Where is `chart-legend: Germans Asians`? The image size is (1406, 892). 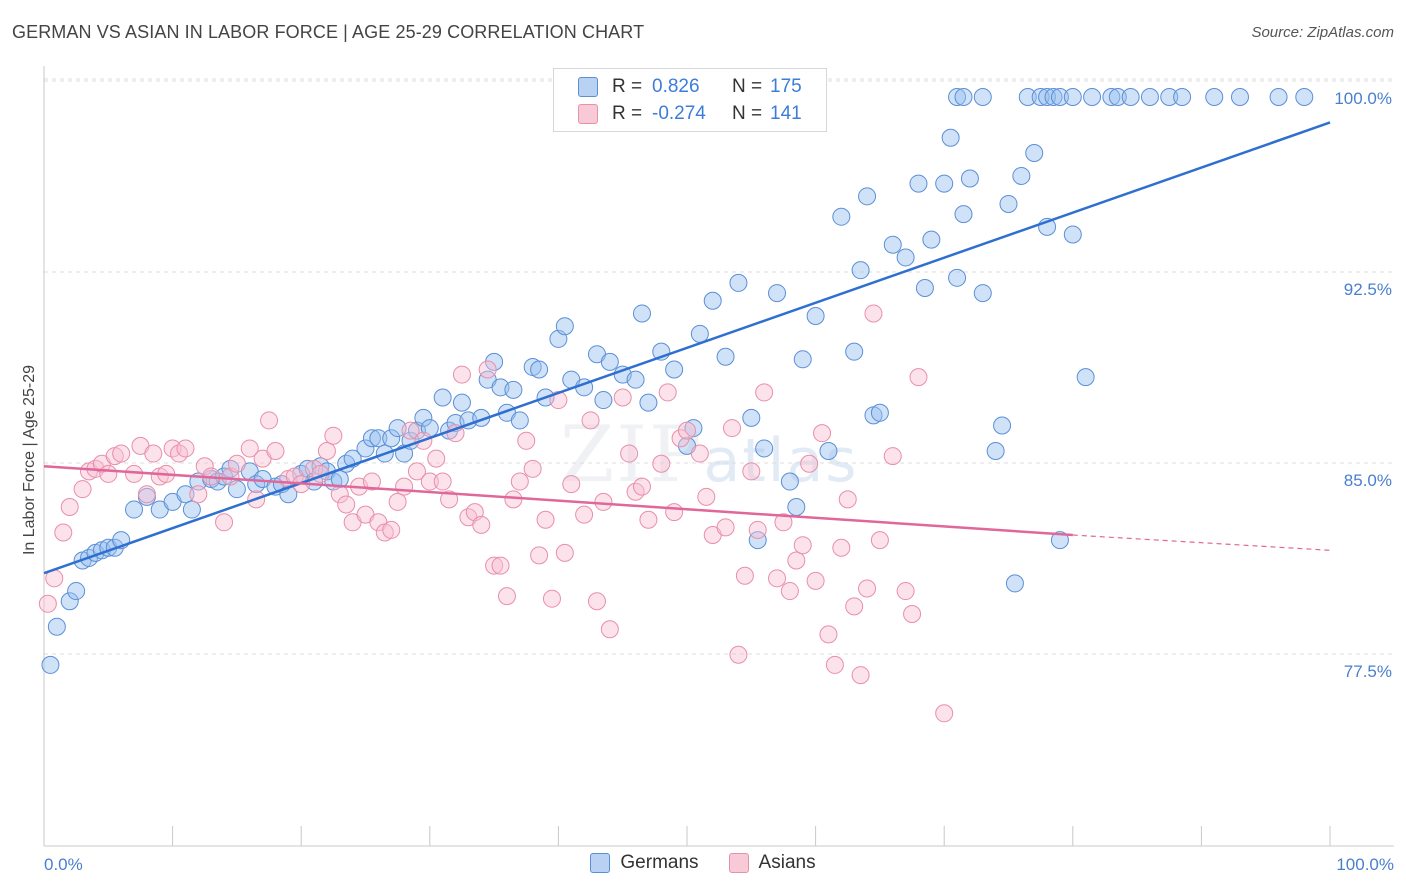 chart-legend: Germans Asians is located at coordinates (703, 863).